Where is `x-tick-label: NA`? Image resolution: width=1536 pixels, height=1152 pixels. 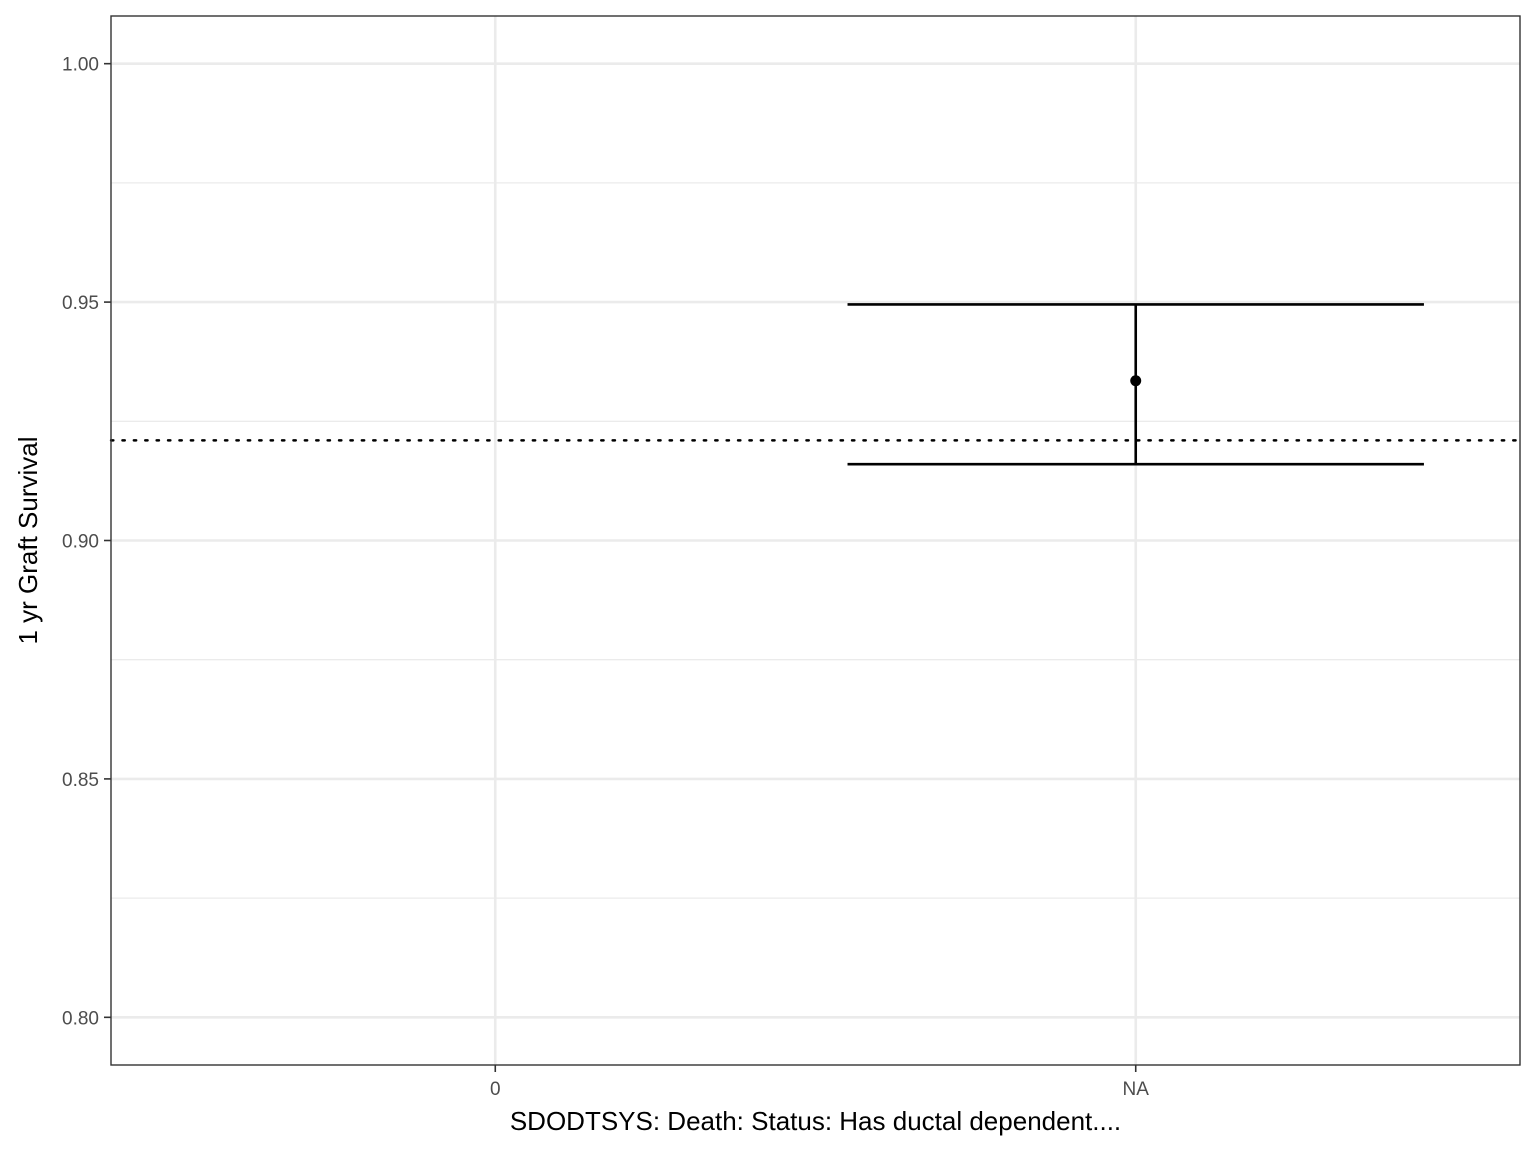 x-tick-label: NA is located at coordinates (1136, 1089).